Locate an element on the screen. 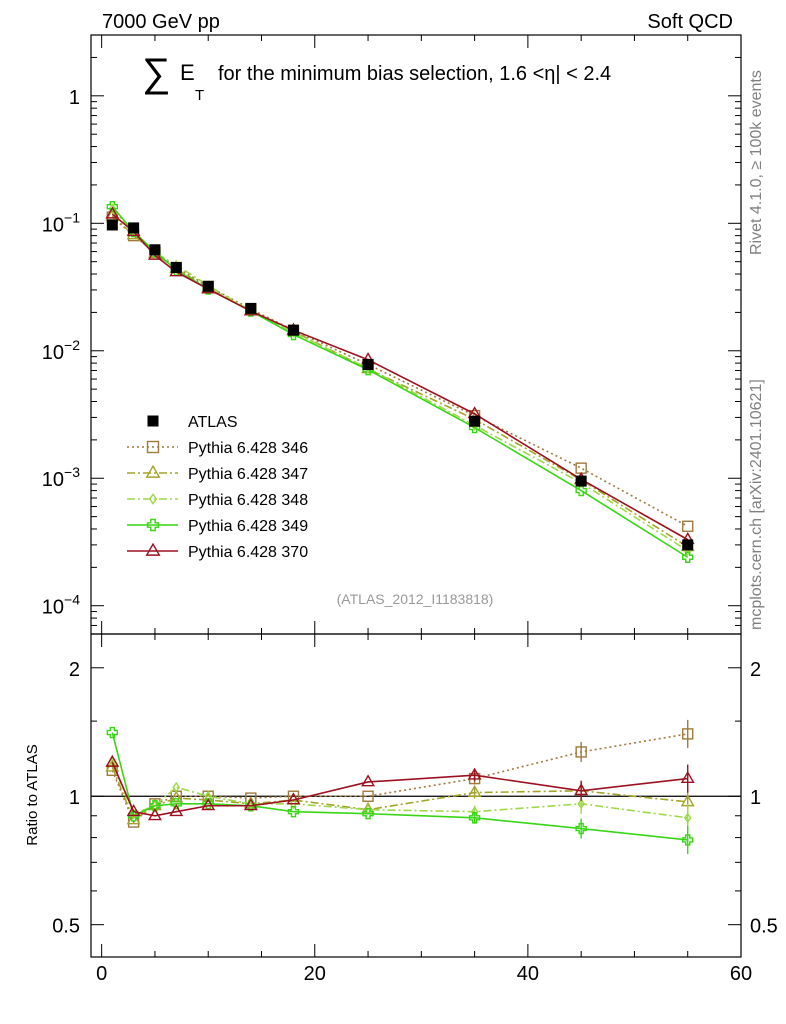 The image size is (786, 1024). main-y-tick-label: 1 is located at coordinates (74, 98).